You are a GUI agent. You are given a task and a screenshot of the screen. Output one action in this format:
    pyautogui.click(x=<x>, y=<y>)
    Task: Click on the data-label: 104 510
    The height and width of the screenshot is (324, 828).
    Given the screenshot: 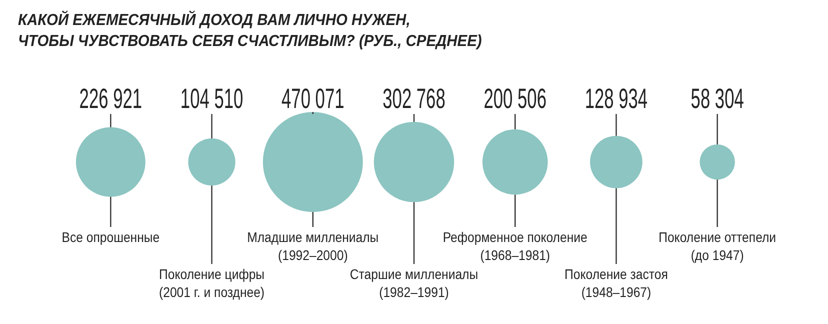 What is the action you would take?
    pyautogui.click(x=212, y=98)
    